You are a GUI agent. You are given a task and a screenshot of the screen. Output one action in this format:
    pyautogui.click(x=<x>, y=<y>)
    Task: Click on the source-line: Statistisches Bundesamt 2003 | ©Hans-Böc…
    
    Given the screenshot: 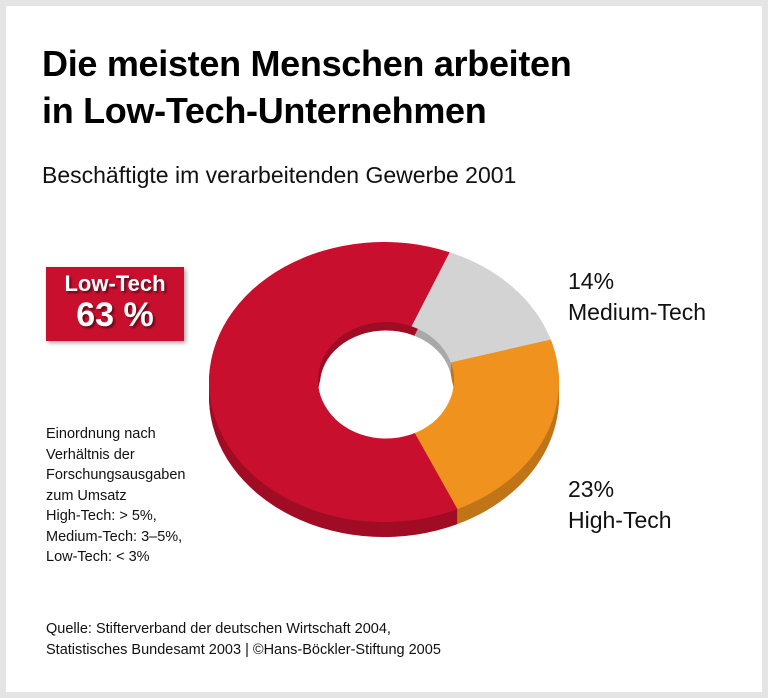 What is the action you would take?
    pyautogui.click(x=243, y=650)
    